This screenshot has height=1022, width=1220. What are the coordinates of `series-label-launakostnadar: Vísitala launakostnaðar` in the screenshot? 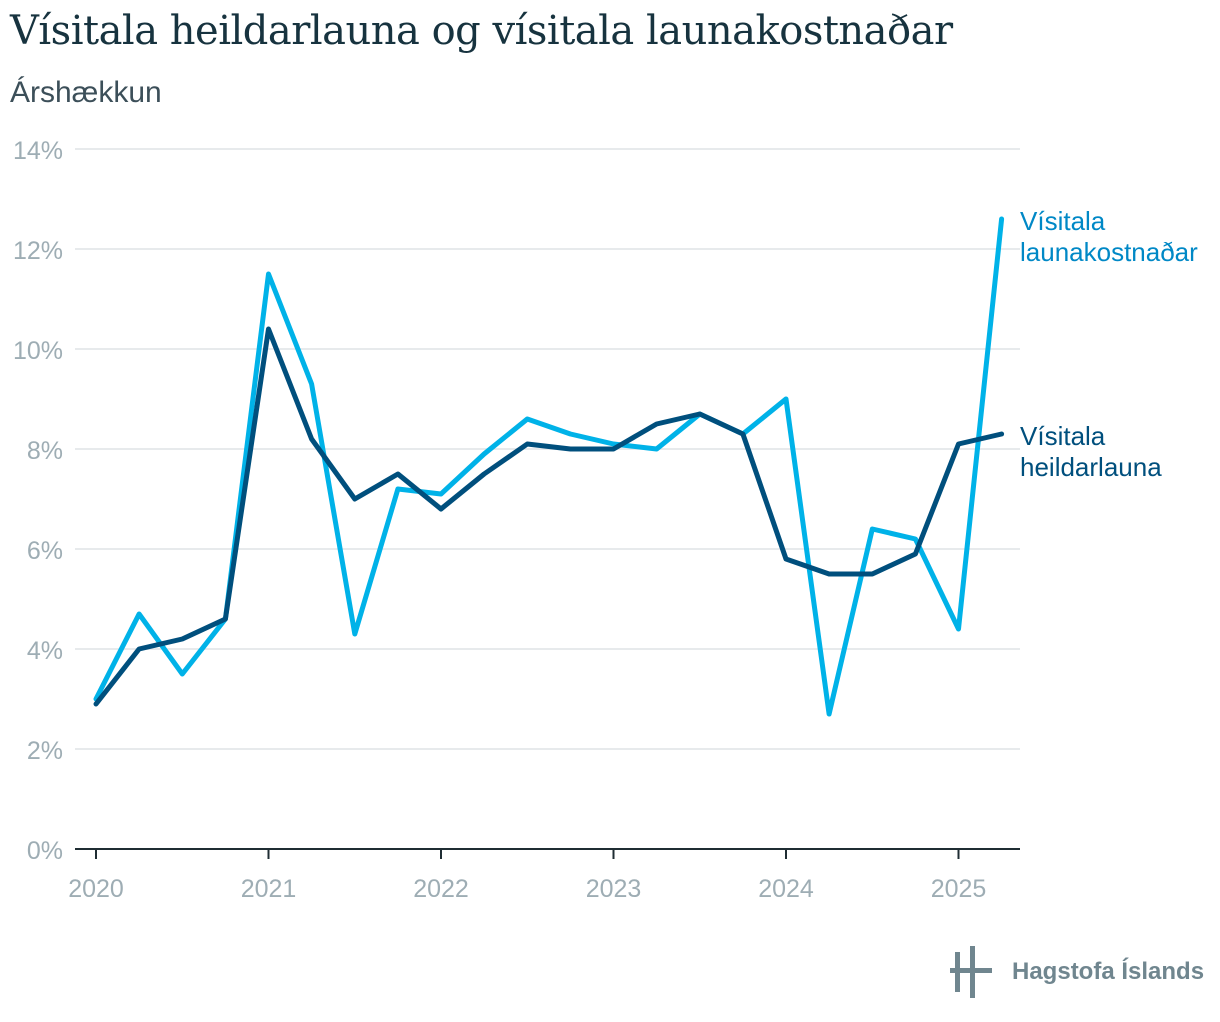 It's located at (1109, 236).